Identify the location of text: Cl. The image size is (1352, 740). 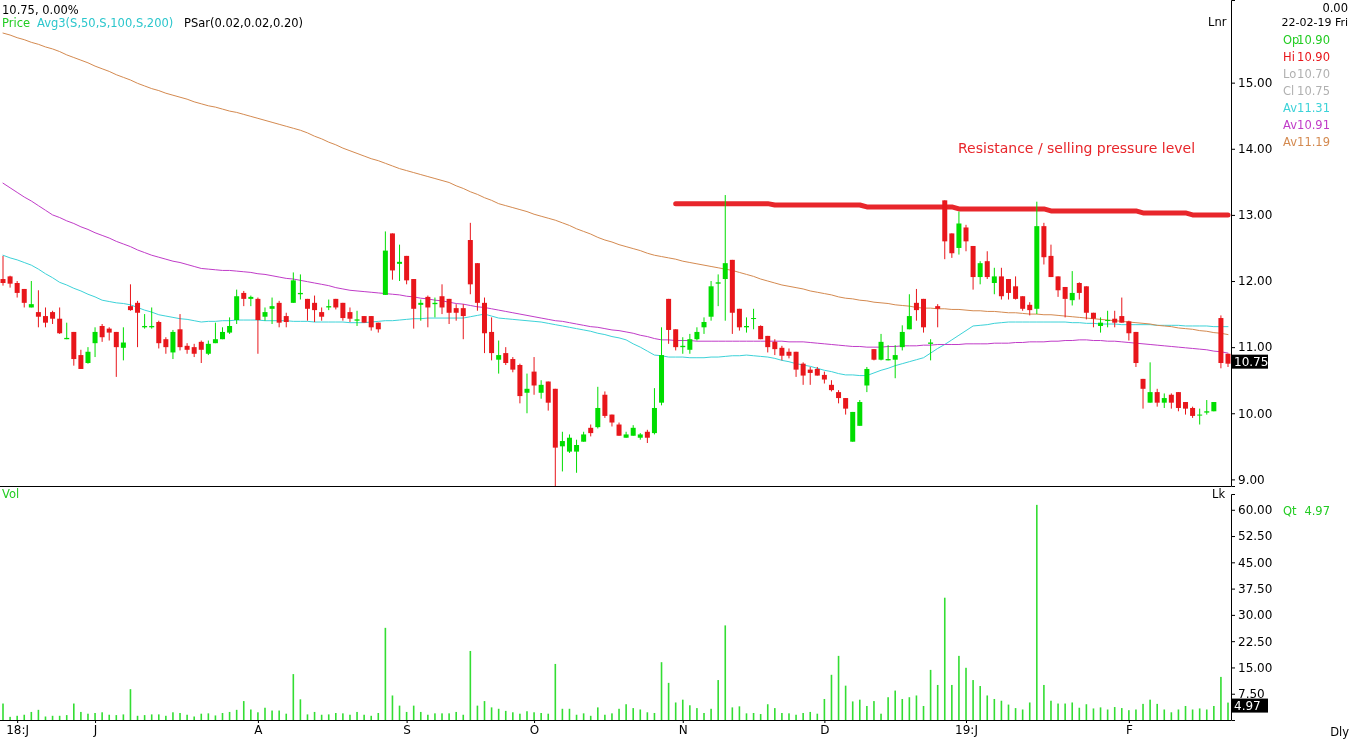
(1289, 91).